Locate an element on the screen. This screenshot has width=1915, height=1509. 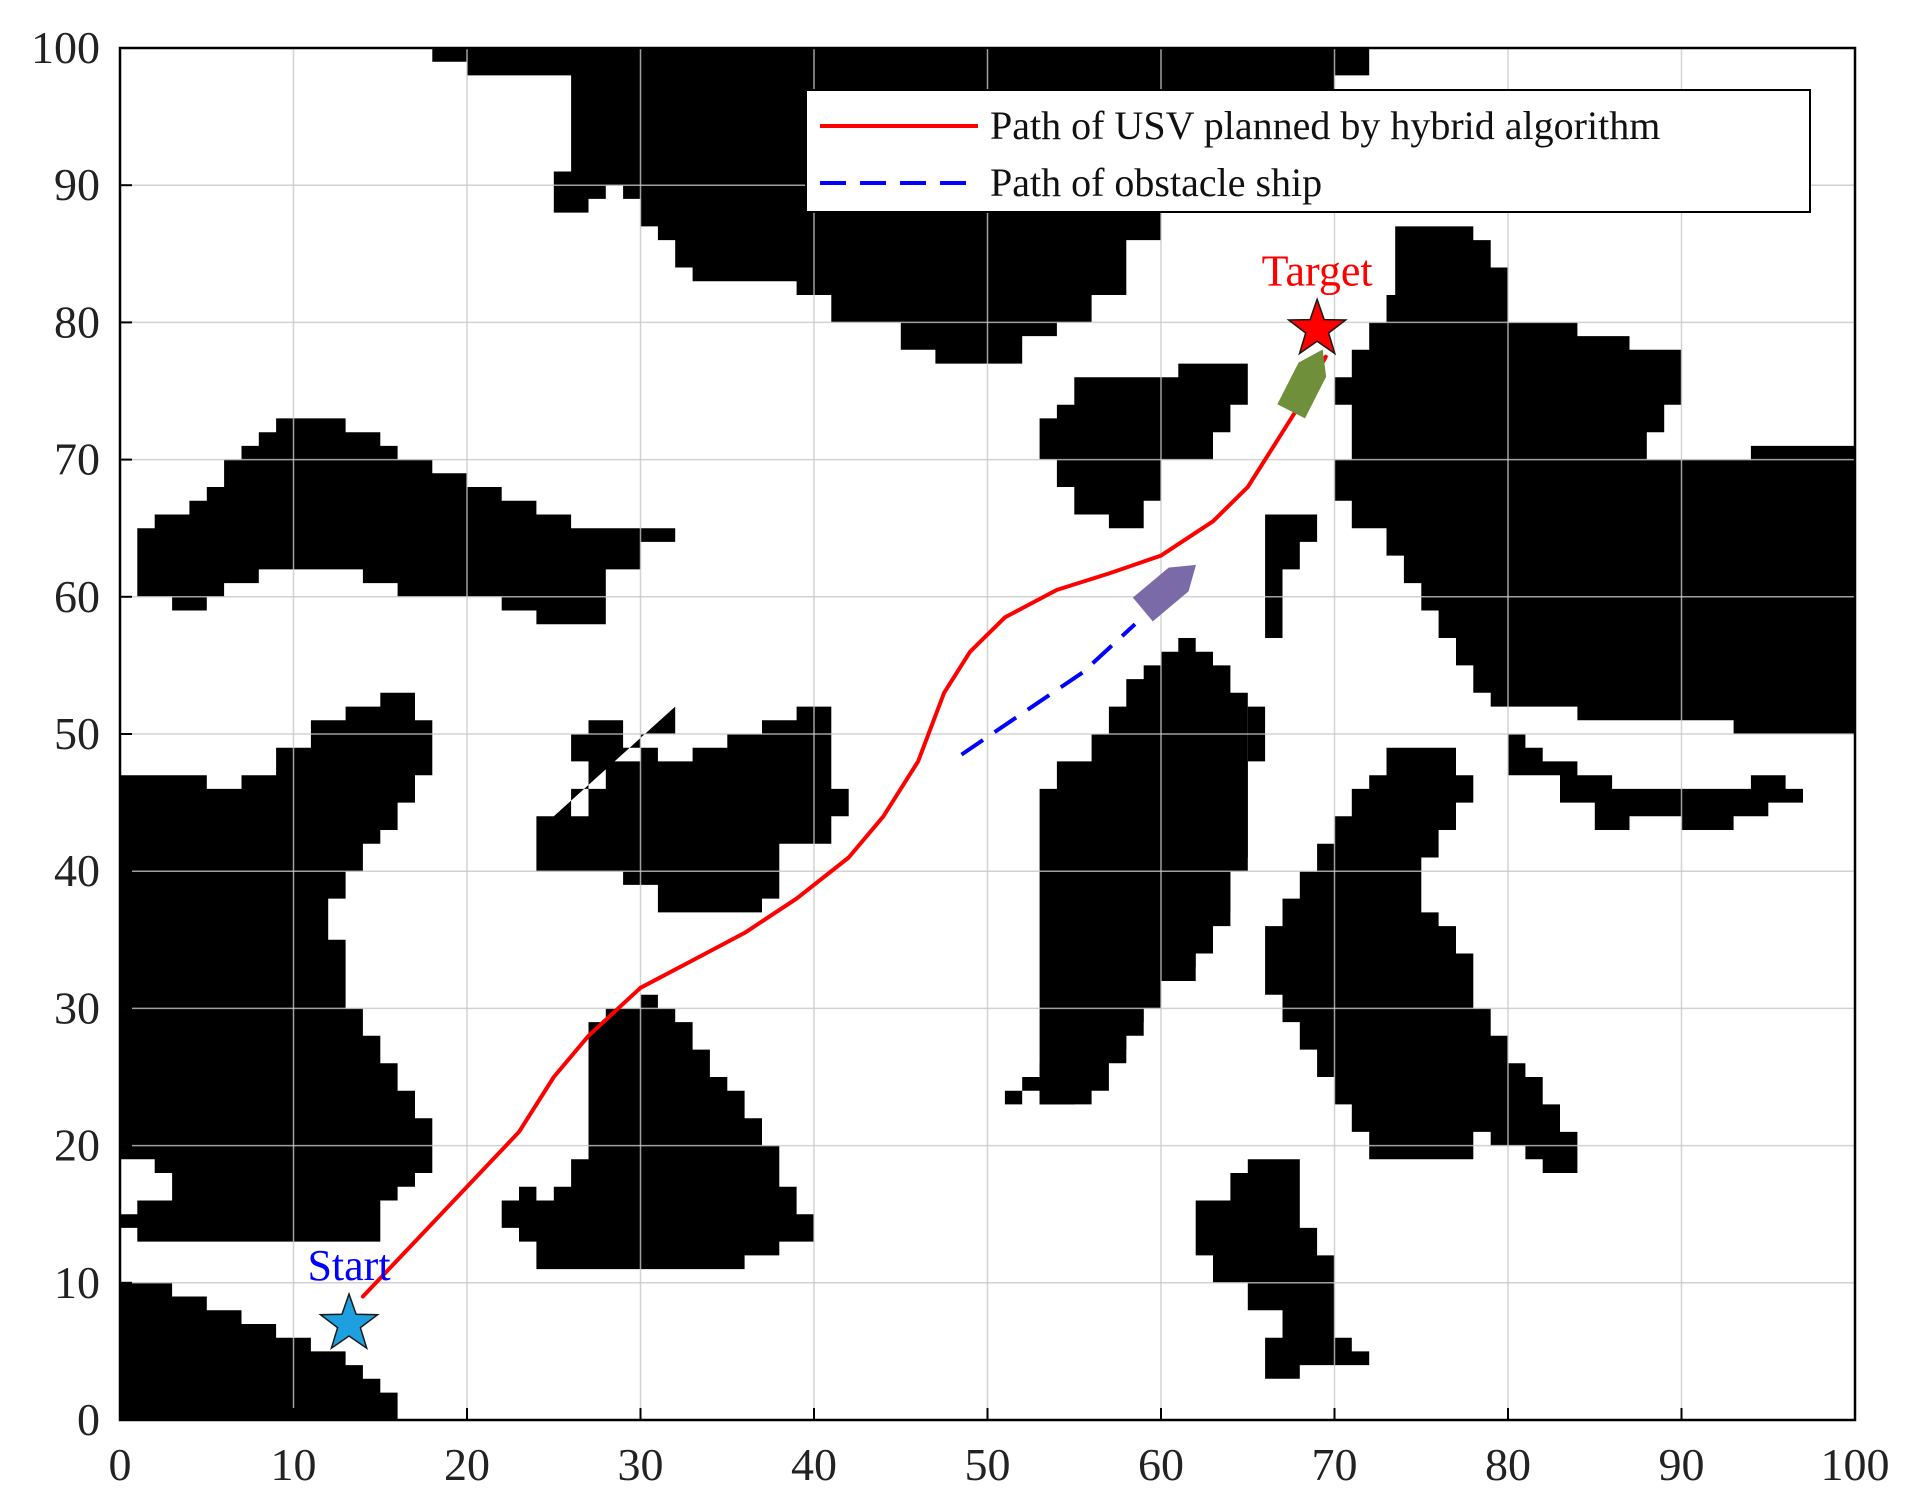
vessel-layer is located at coordinates (1229, 485).